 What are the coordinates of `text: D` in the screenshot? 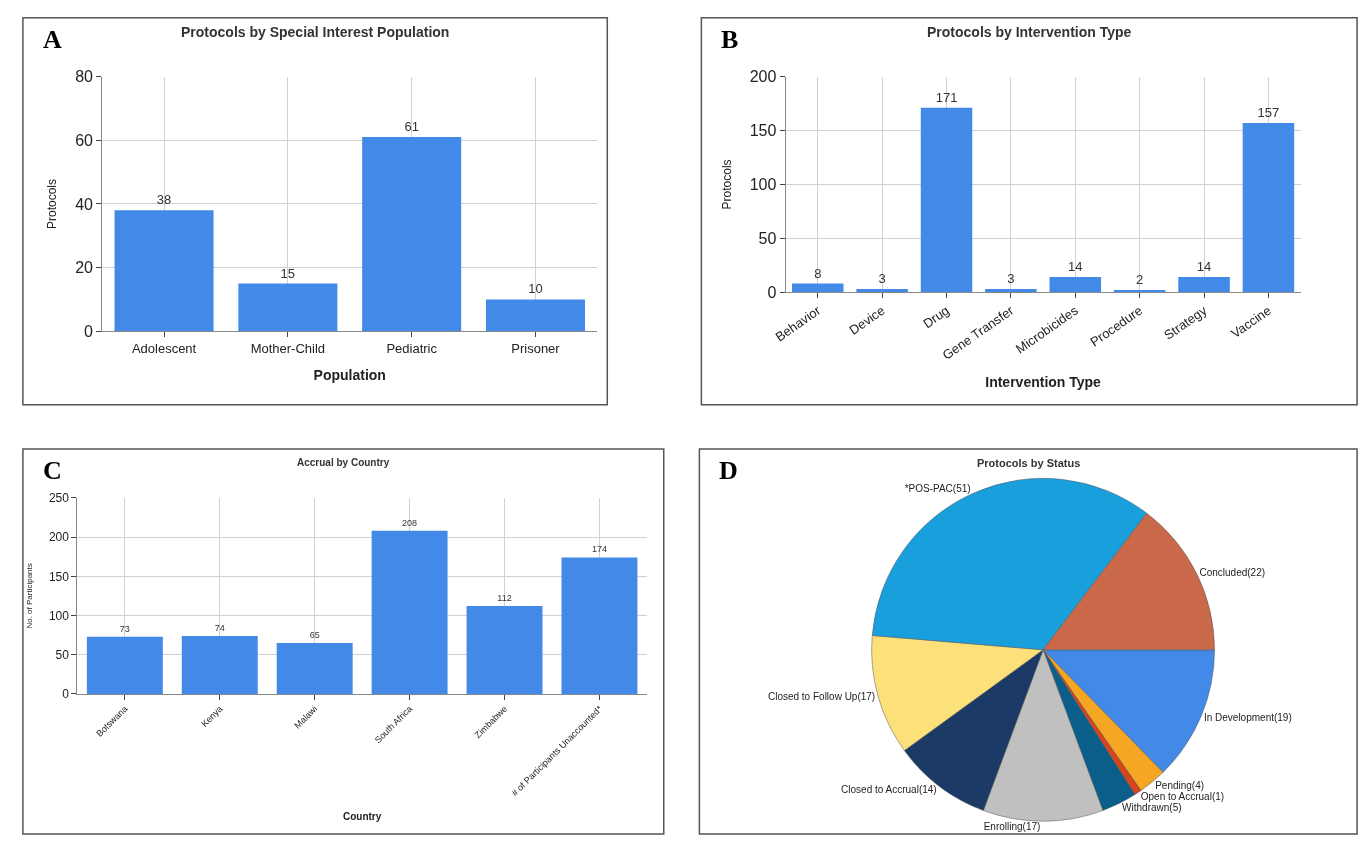 It's located at (728, 470).